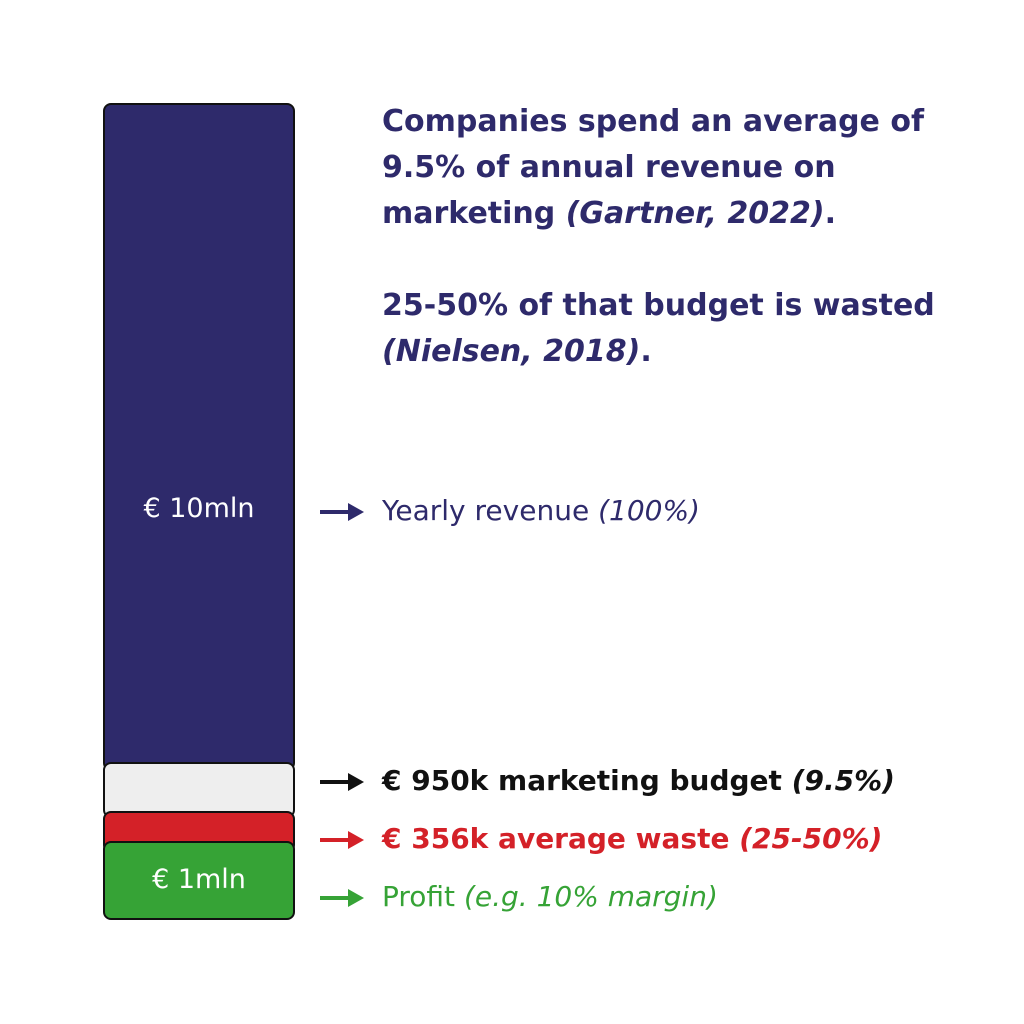  I want to click on annotation-marketing-budget: € 950k marketing budget (9.5%), so click(638, 781).